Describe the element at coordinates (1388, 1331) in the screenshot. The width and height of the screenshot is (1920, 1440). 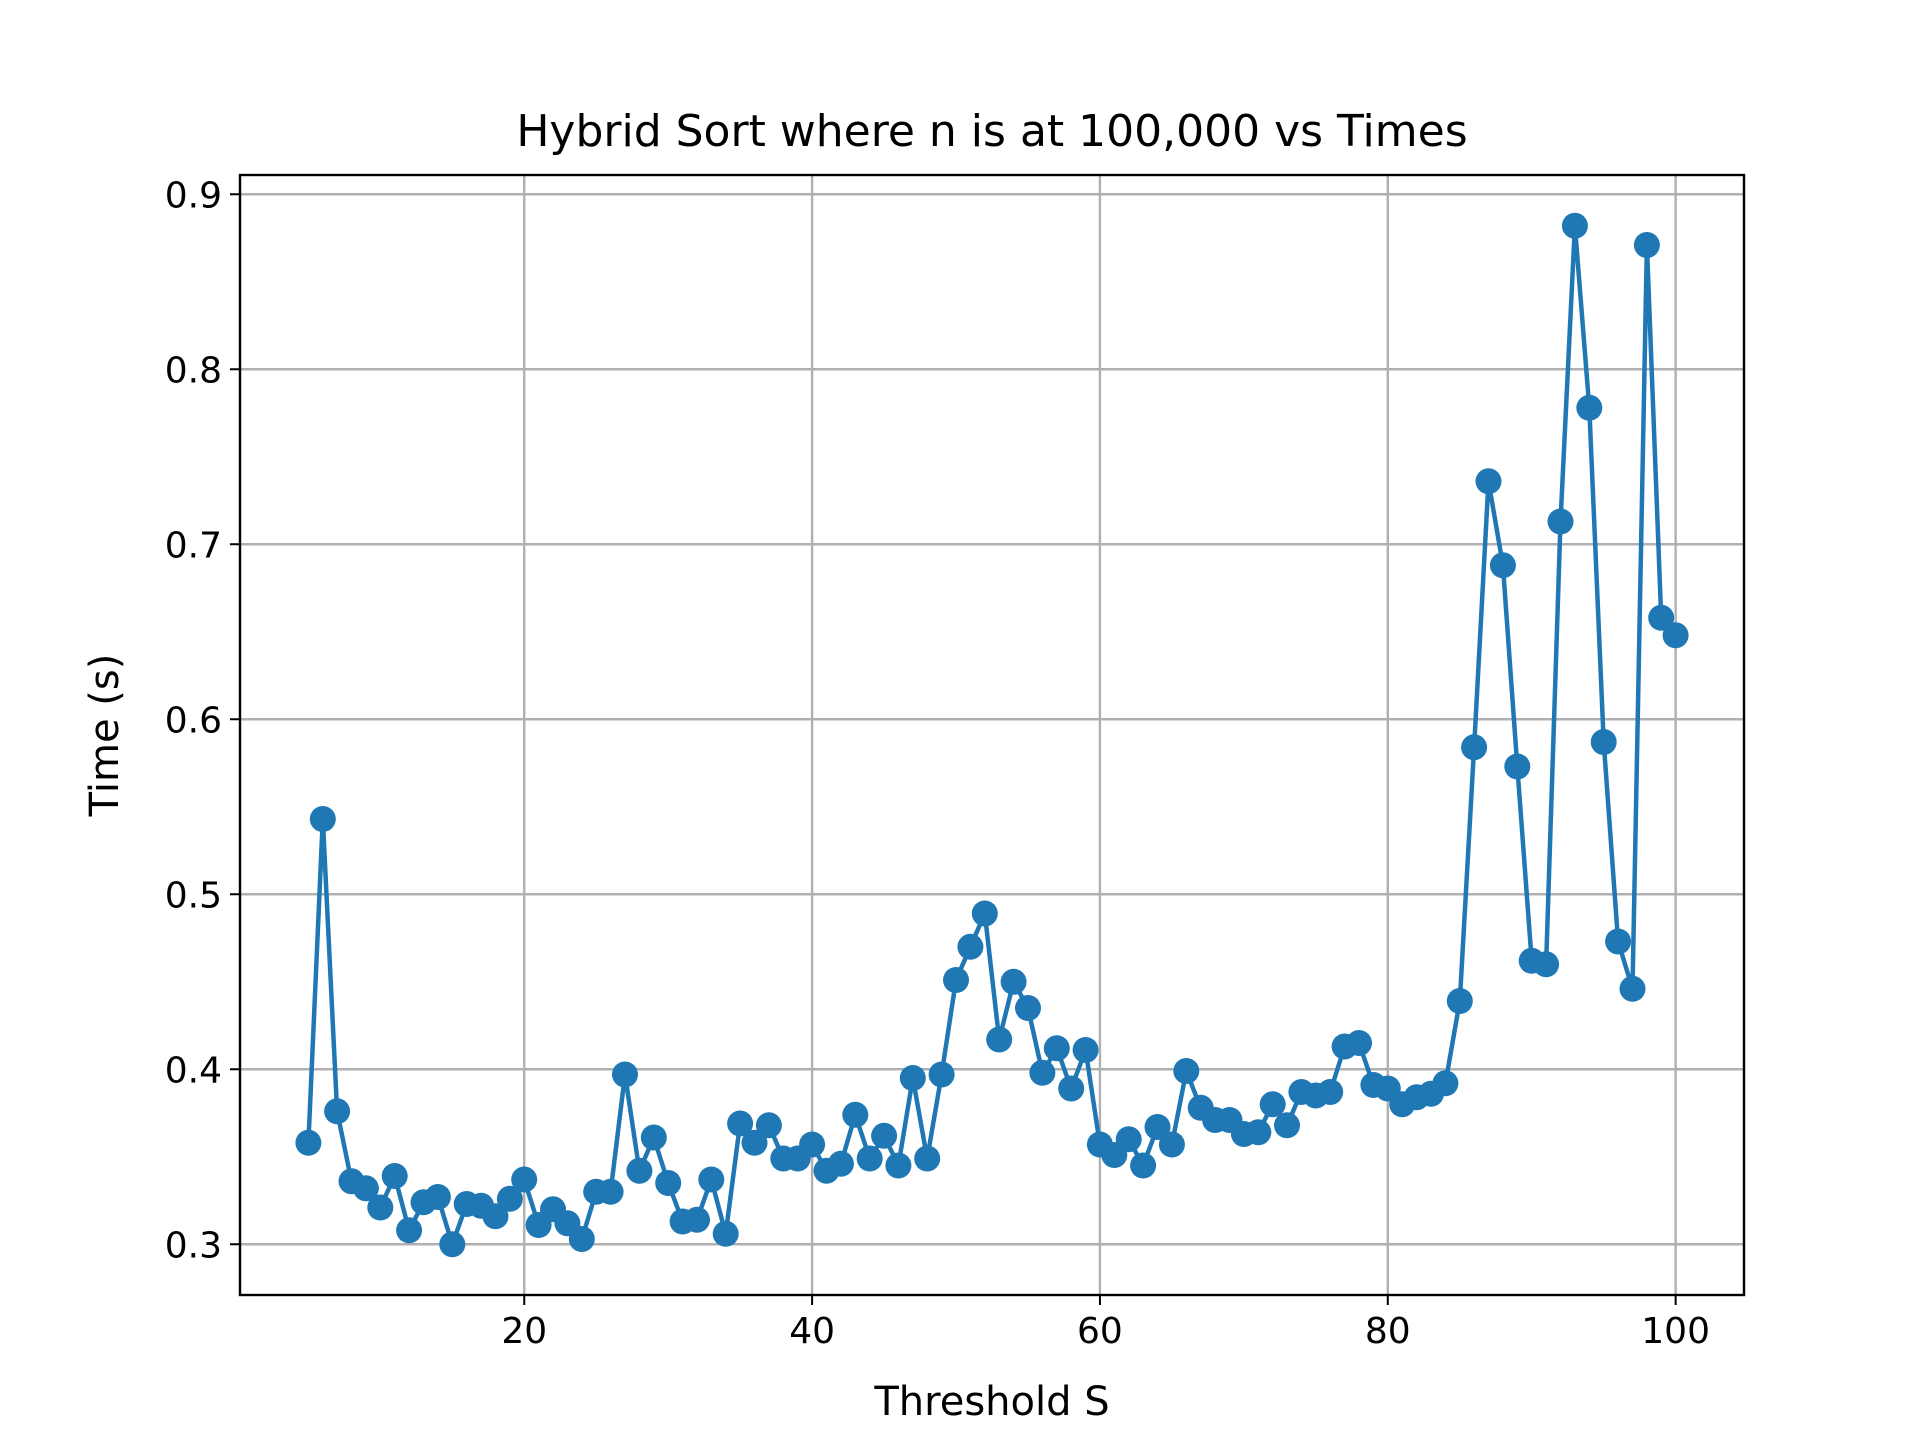
I see `x-tick-label: 80` at that location.